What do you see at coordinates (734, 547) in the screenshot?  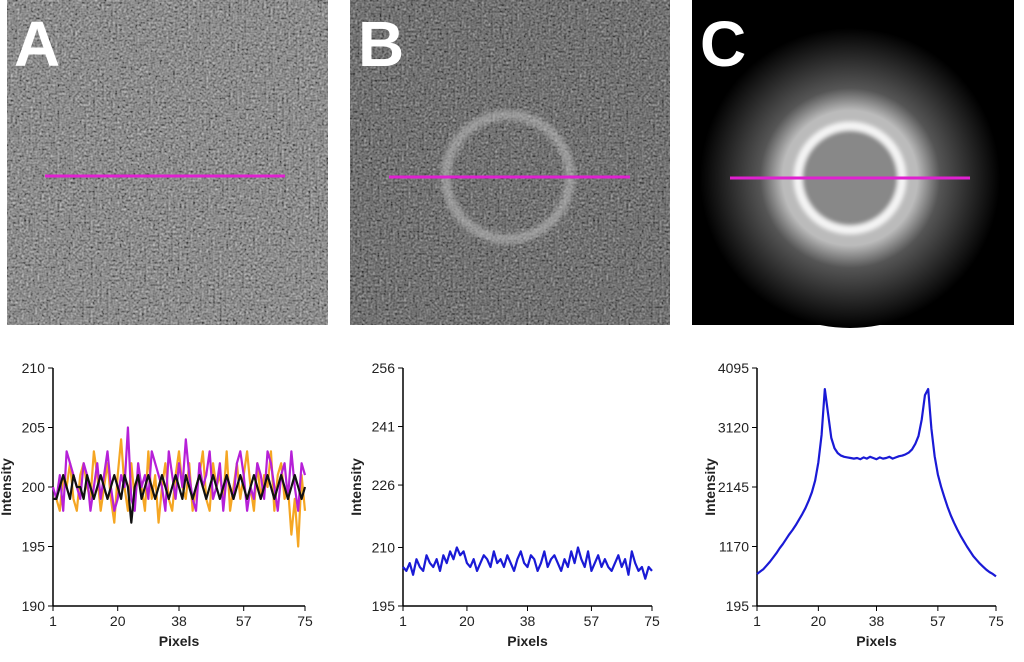 I see `y-tick-label: 1170` at bounding box center [734, 547].